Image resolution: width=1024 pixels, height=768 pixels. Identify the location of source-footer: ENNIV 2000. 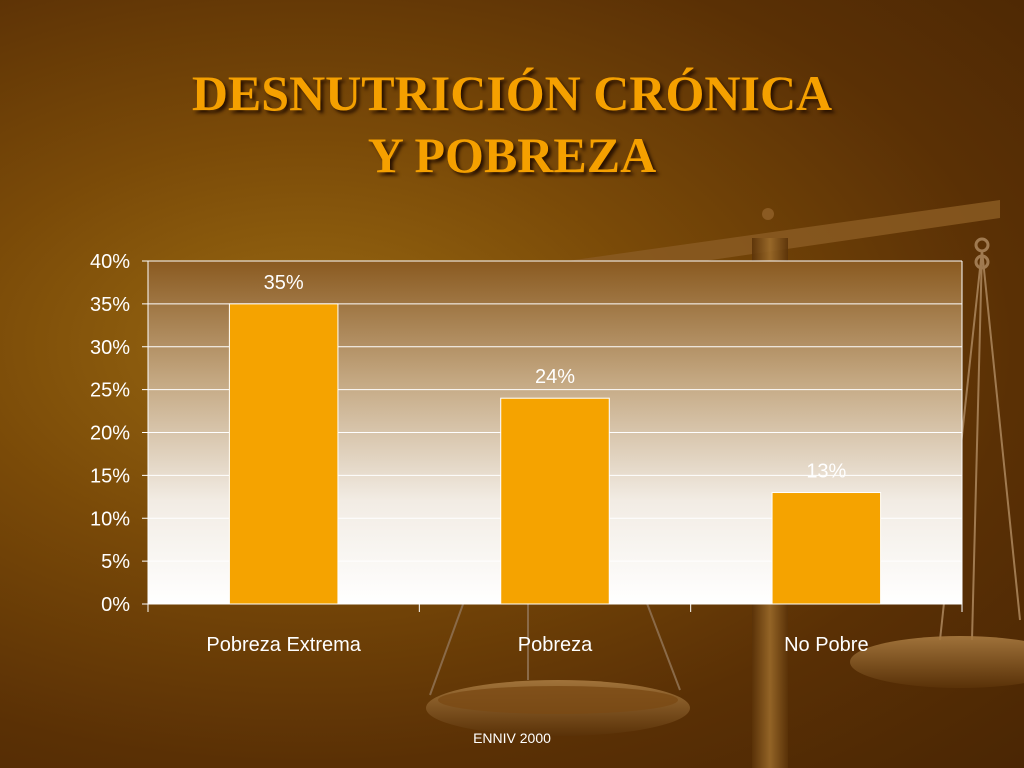
(512, 738).